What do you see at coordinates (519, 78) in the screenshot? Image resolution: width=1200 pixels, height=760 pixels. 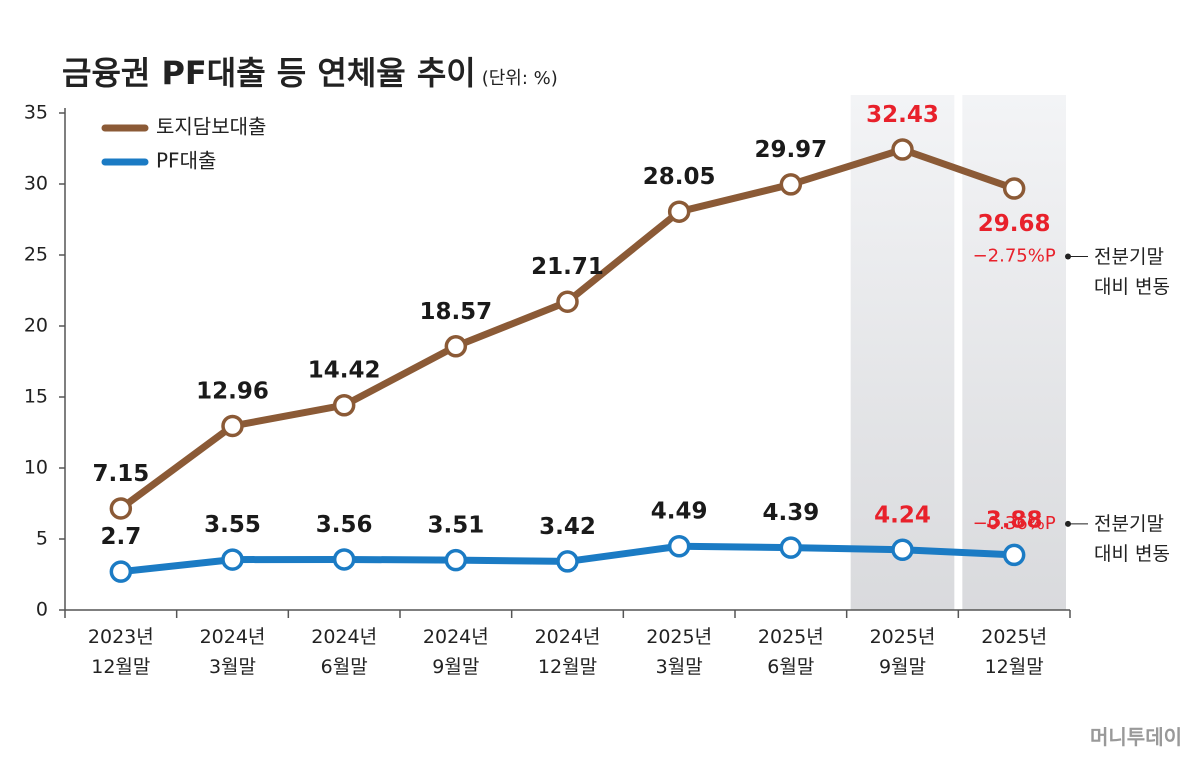 I see `unit: (단위: %)` at bounding box center [519, 78].